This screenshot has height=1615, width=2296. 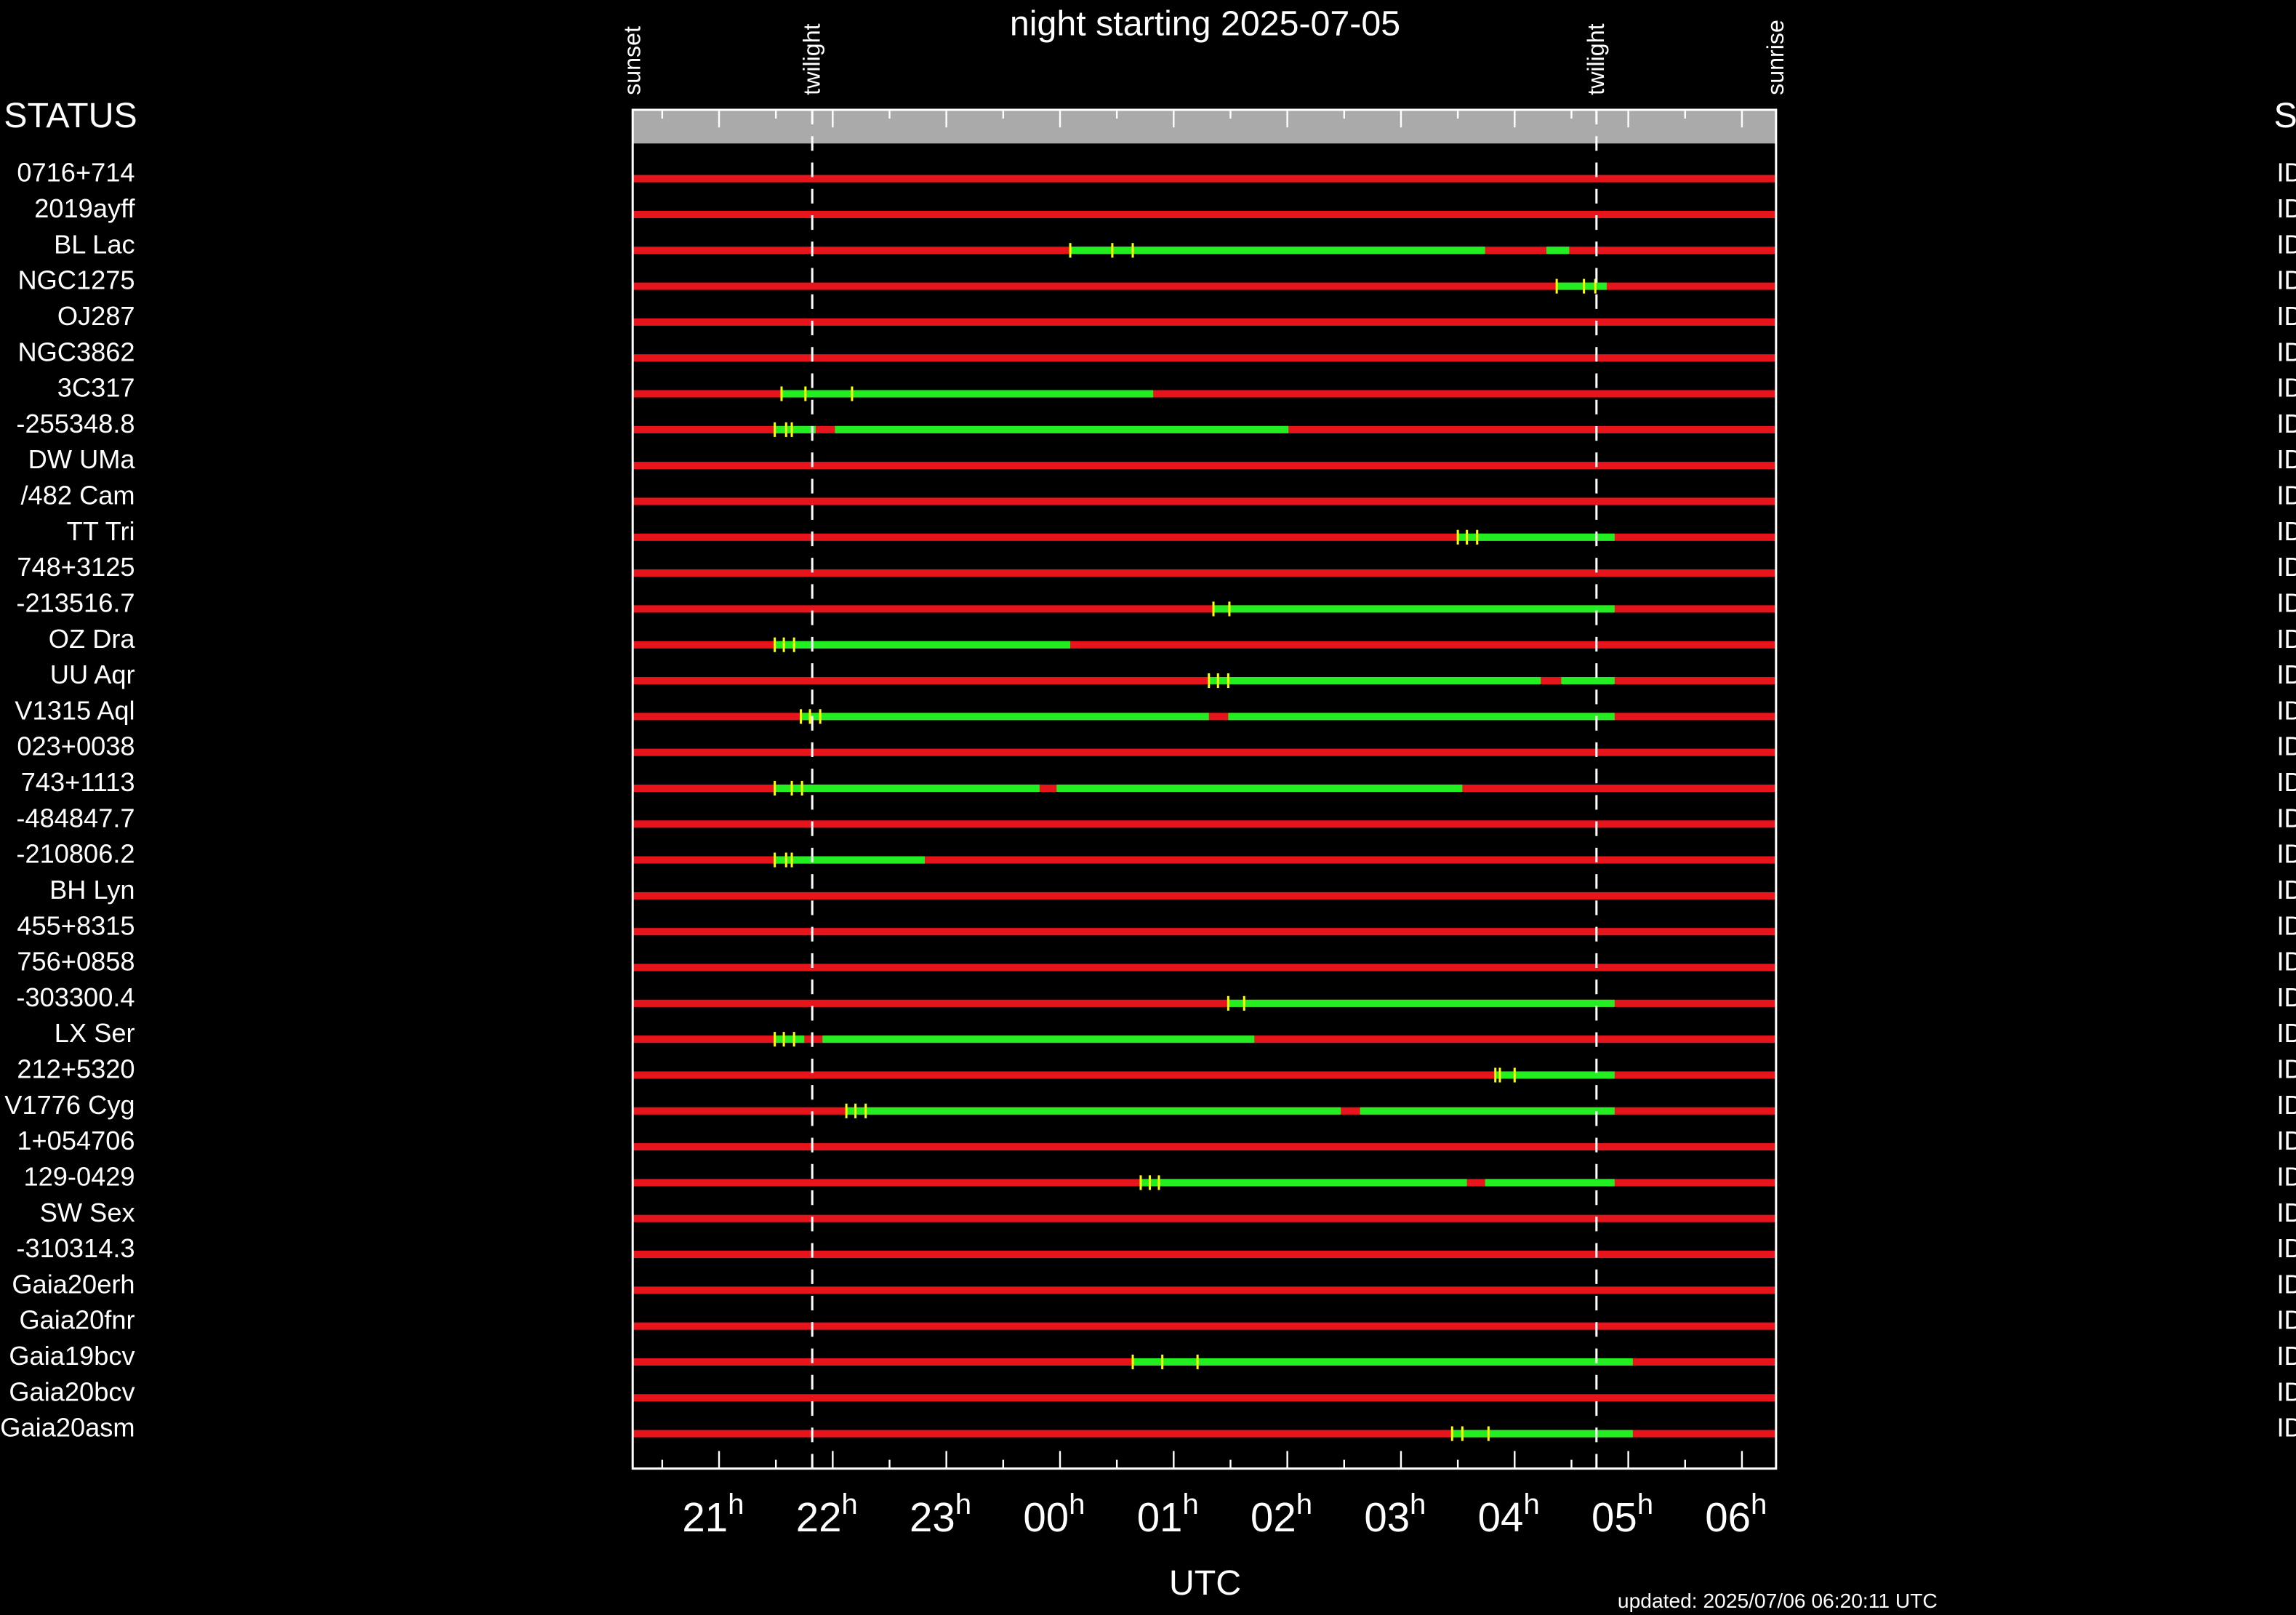 What do you see at coordinates (1387, 1517) in the screenshot?
I see `x-tick-value: 03` at bounding box center [1387, 1517].